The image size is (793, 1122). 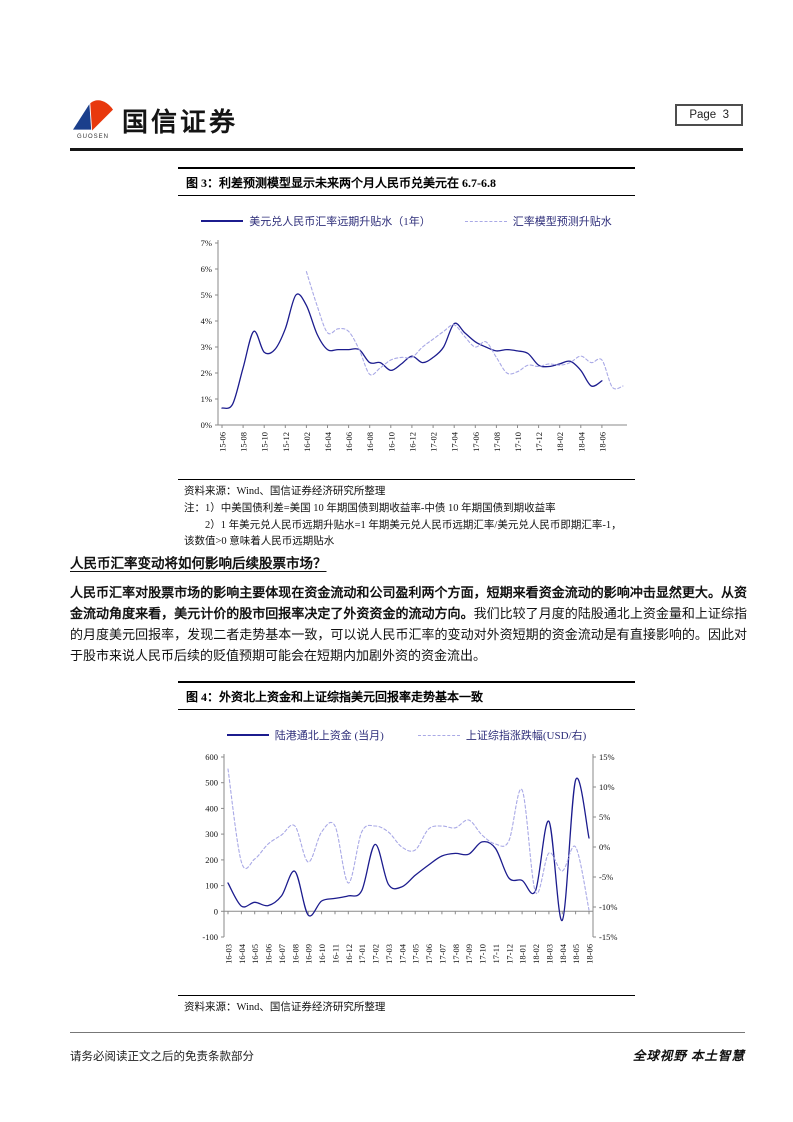 I want to click on svg-text: 18-01, so click(x=523, y=954).